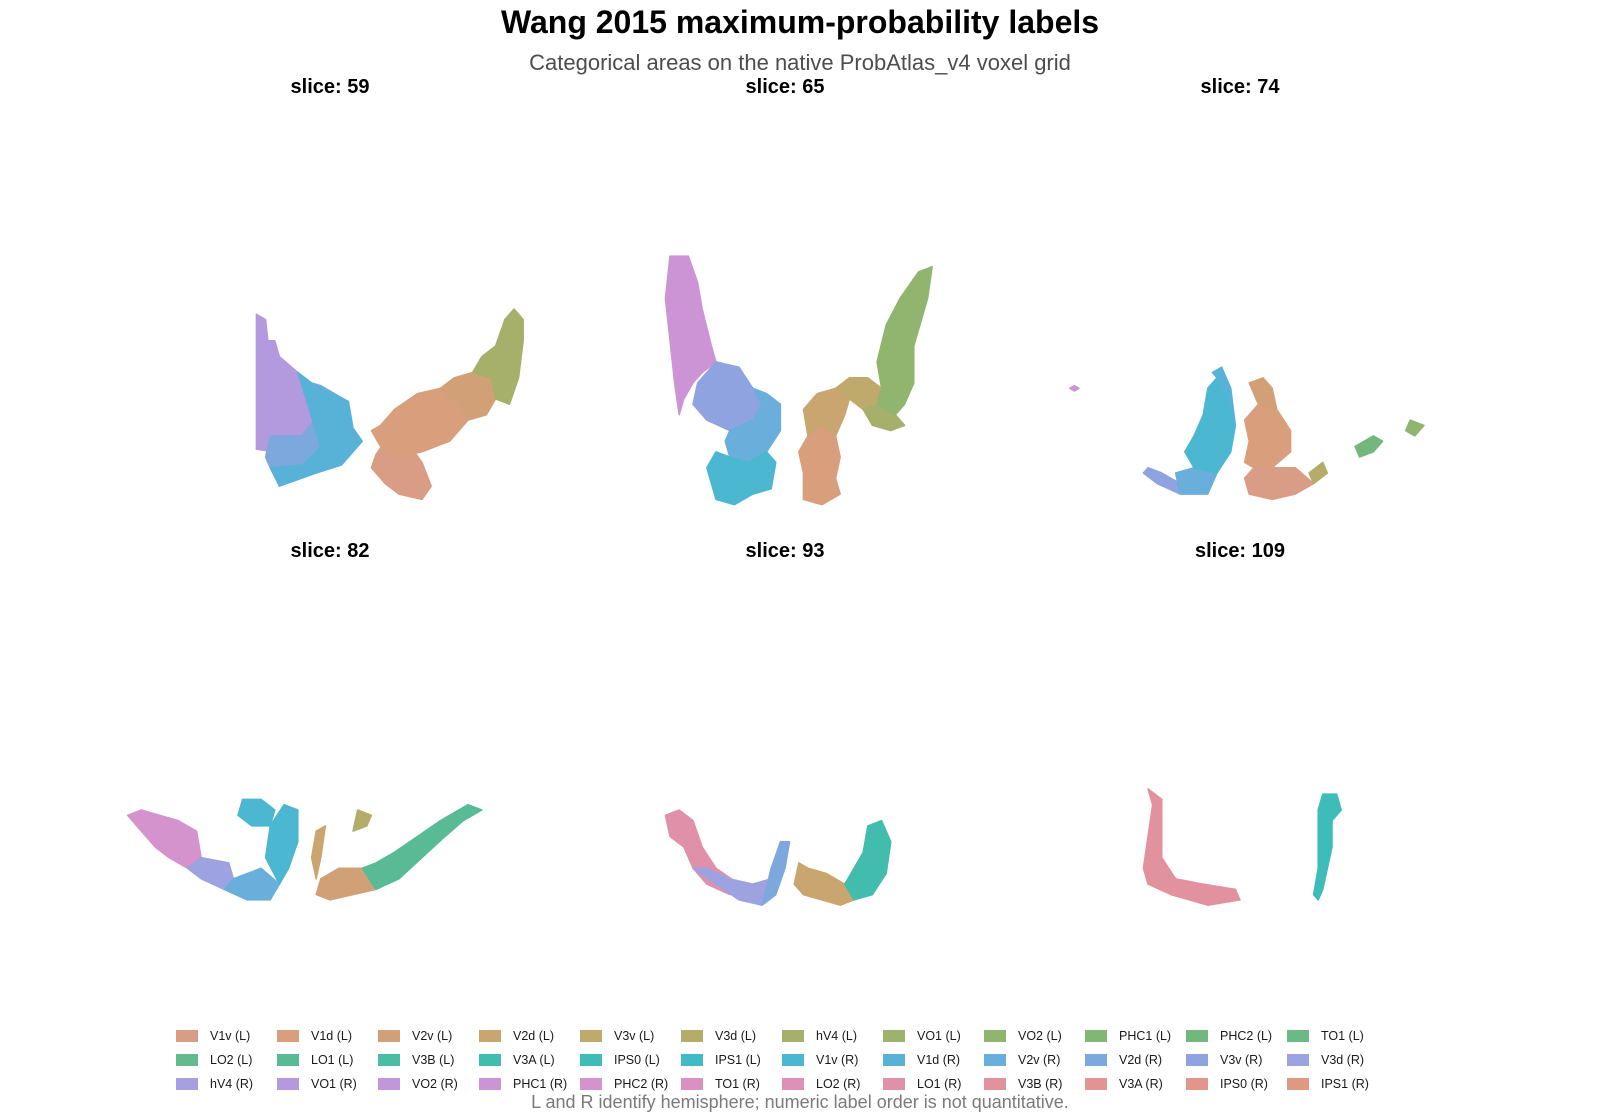 The width and height of the screenshot is (1600, 1120). What do you see at coordinates (331, 1036) in the screenshot?
I see `legend-label: V1d (L)` at bounding box center [331, 1036].